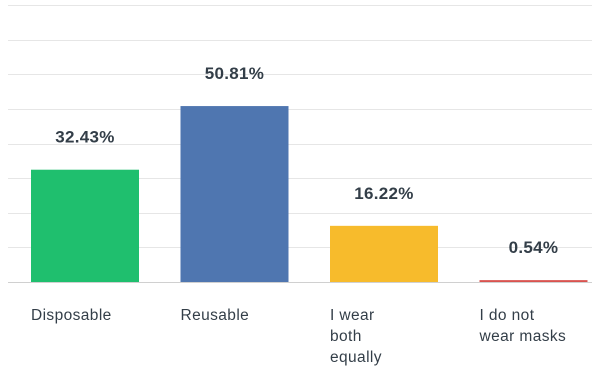 Image resolution: width=592 pixels, height=371 pixels. I want to click on bar-value-label: 50.81%, so click(234, 73).